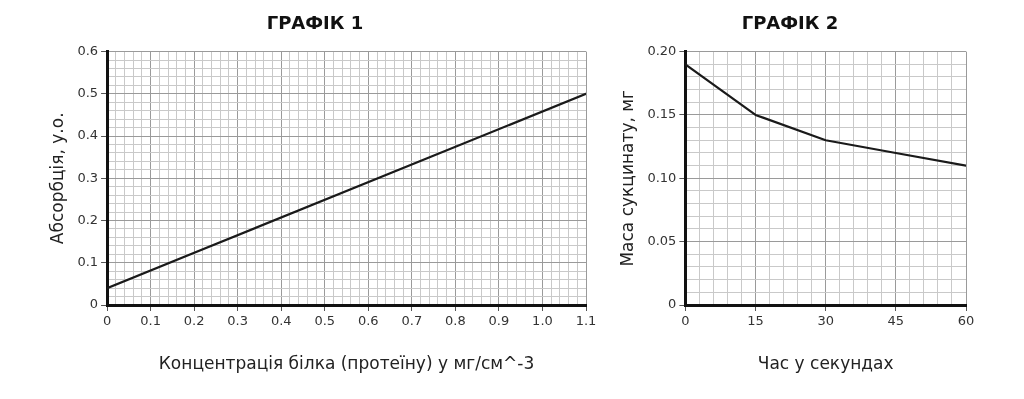 The height and width of the screenshot is (399, 1024). I want to click on y-tick-label: 0.1, so click(88, 262).